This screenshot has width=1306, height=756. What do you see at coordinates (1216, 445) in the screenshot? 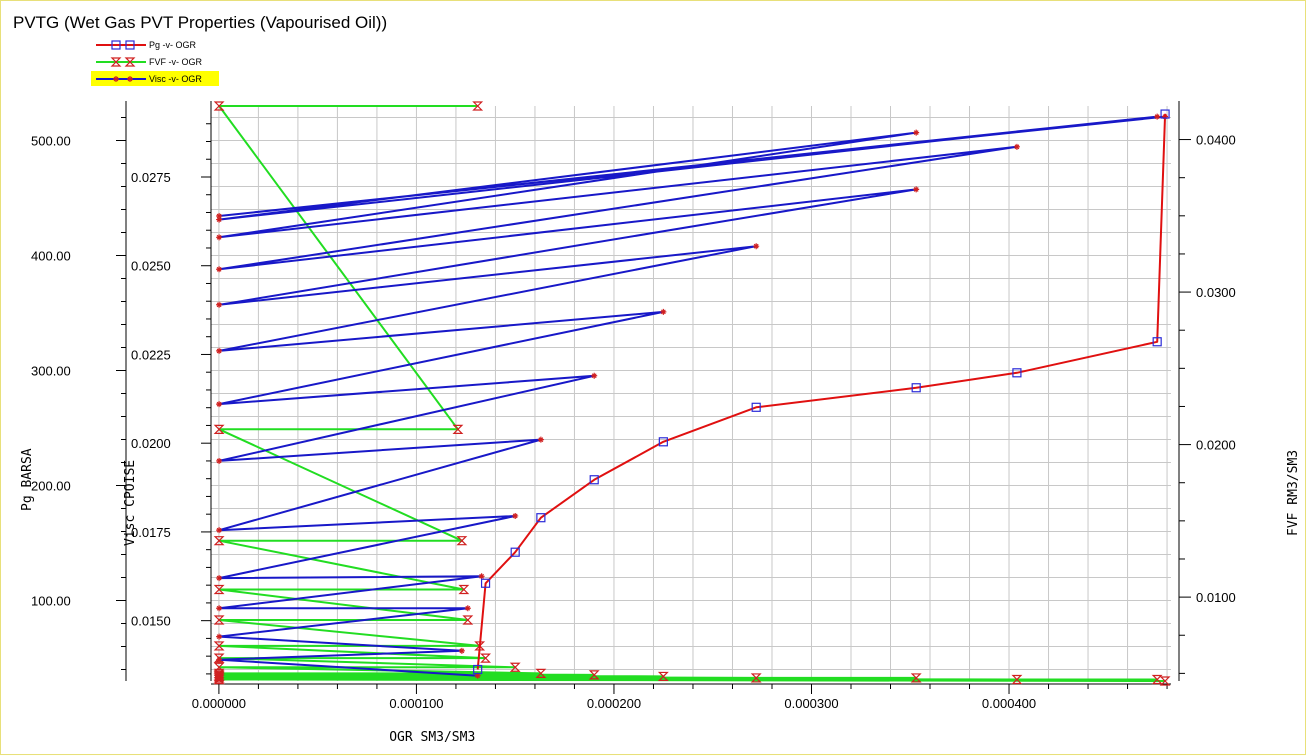
I see `fvf-tick-label: 0.0200` at bounding box center [1216, 445].